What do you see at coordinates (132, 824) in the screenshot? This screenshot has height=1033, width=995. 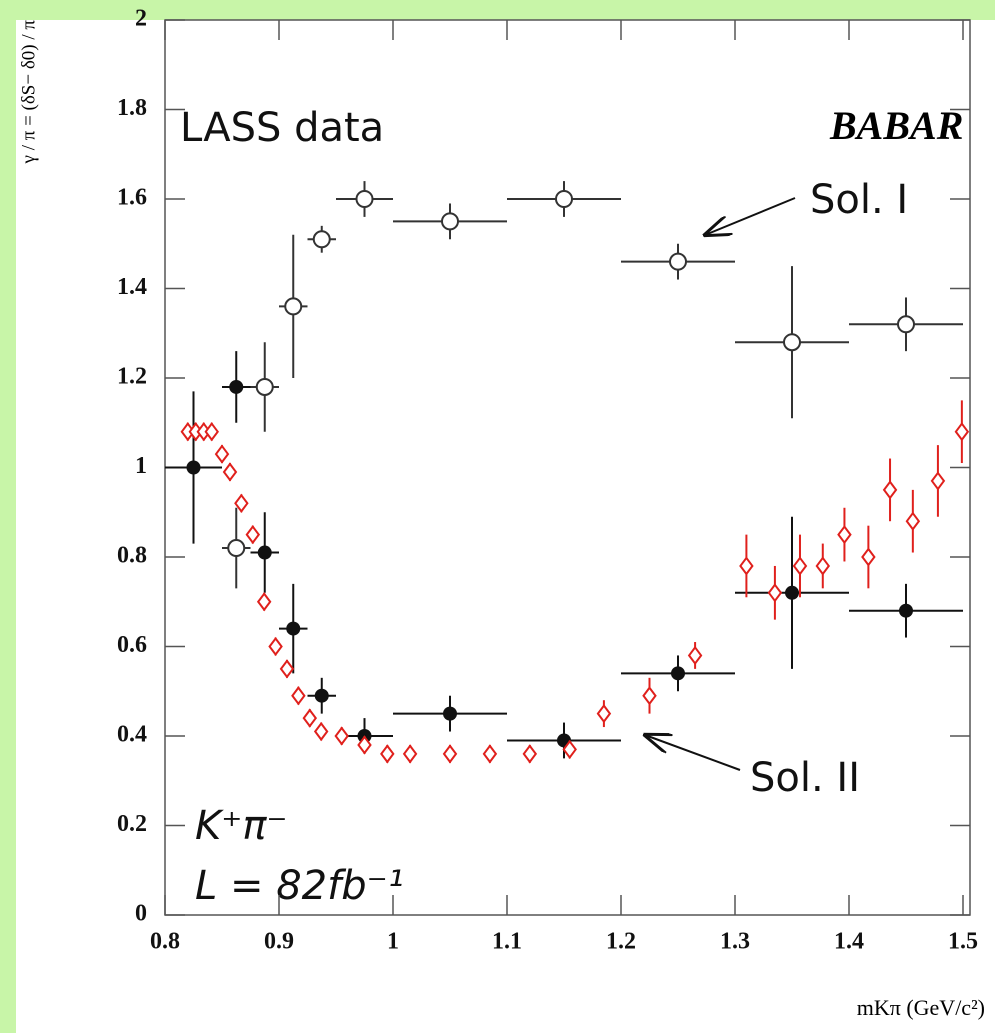 I see `y-tick-label: 0.2` at bounding box center [132, 824].